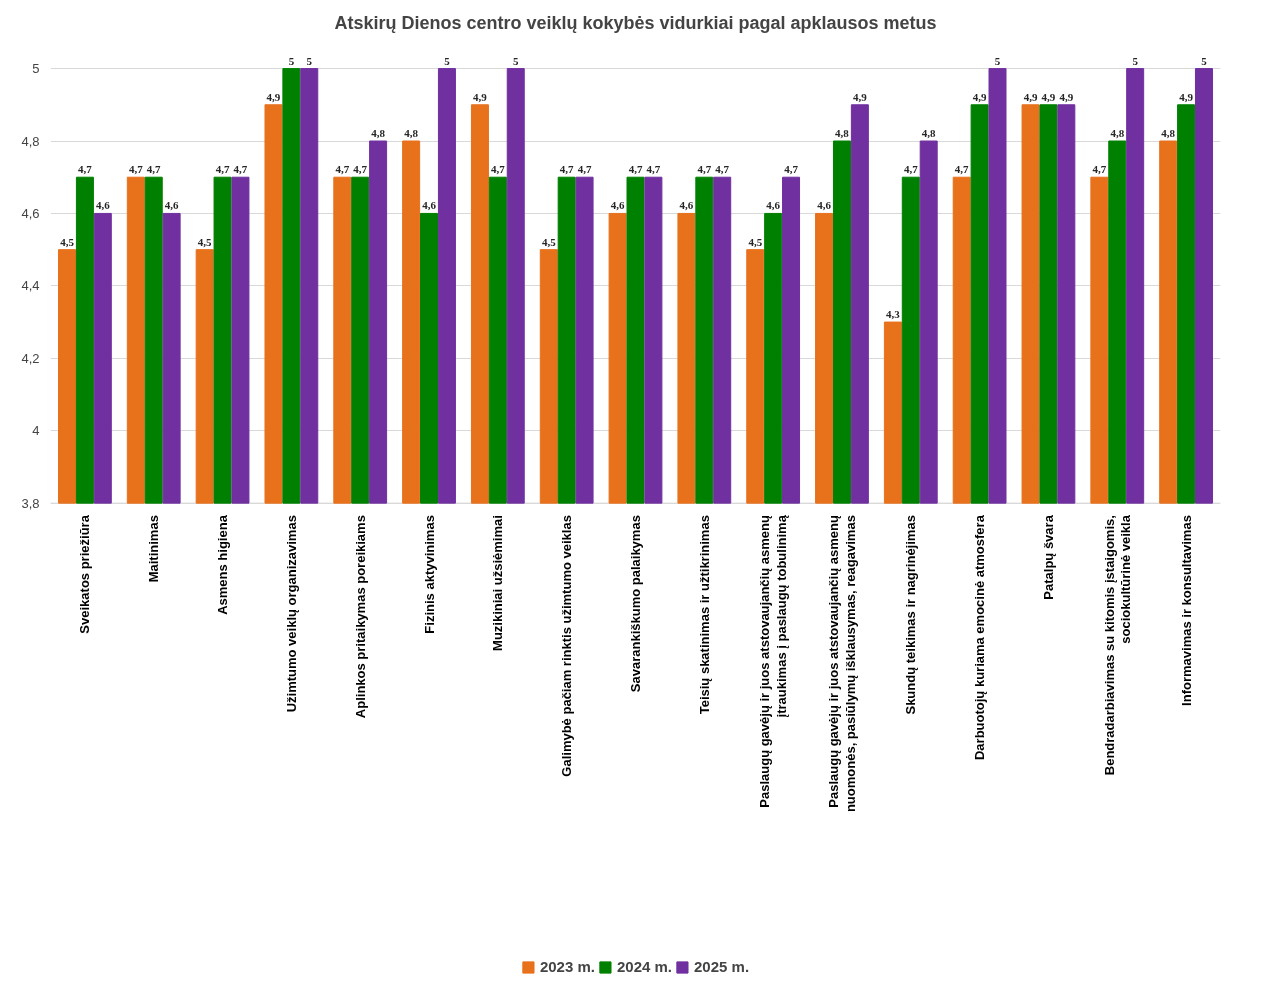  Describe the element at coordinates (30, 213) in the screenshot. I see `y-tick-label: 4,6` at that location.